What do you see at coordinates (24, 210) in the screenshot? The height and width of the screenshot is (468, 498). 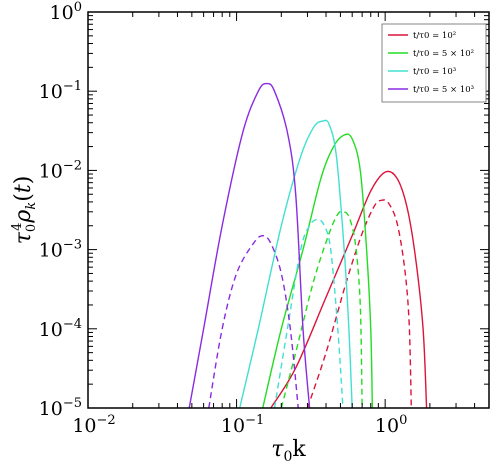 I see `y-axis-label: τ04ρk(t)` at bounding box center [24, 210].